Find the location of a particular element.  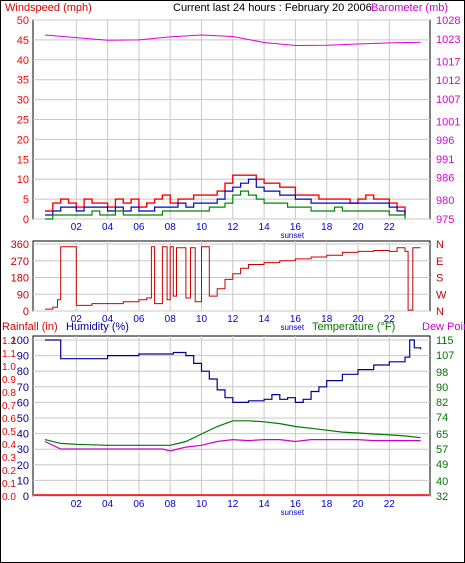

rain-y-tick: 0.6 is located at coordinates (9, 419).